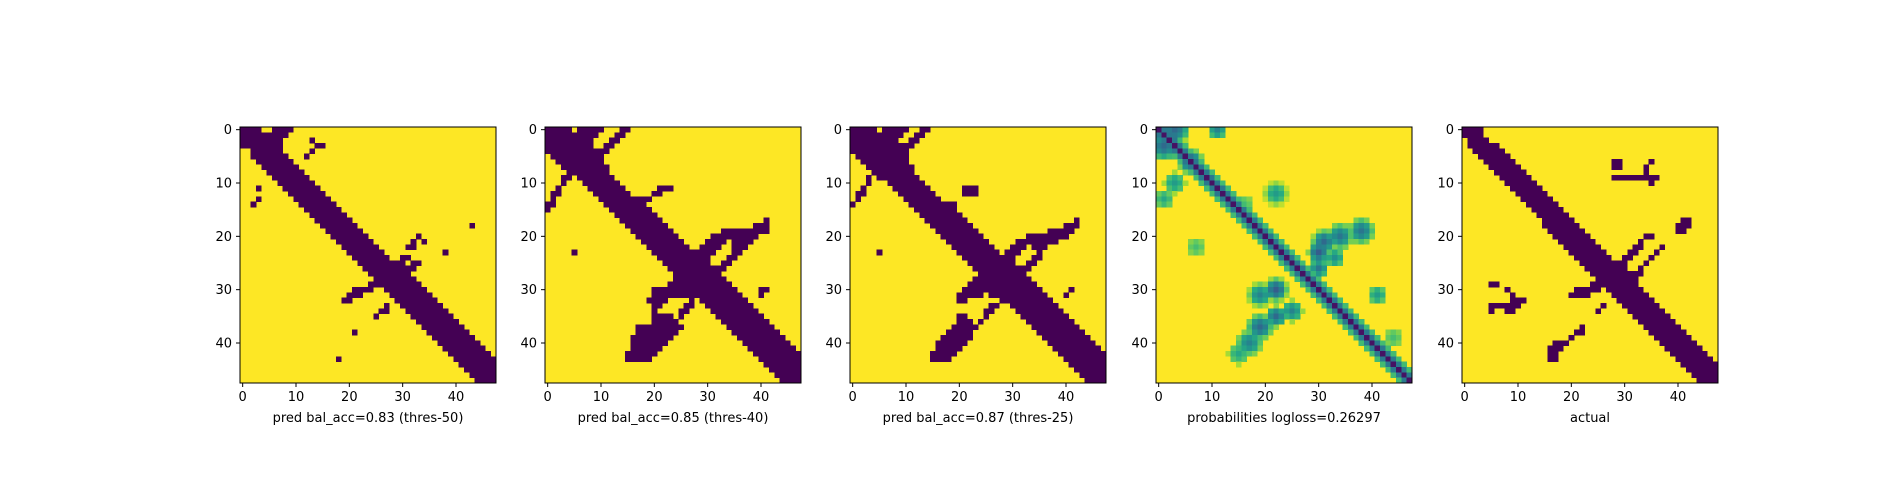 This screenshot has height=500, width=1900. Describe the element at coordinates (833, 344) in the screenshot. I see `y-tick-label: 40` at that location.